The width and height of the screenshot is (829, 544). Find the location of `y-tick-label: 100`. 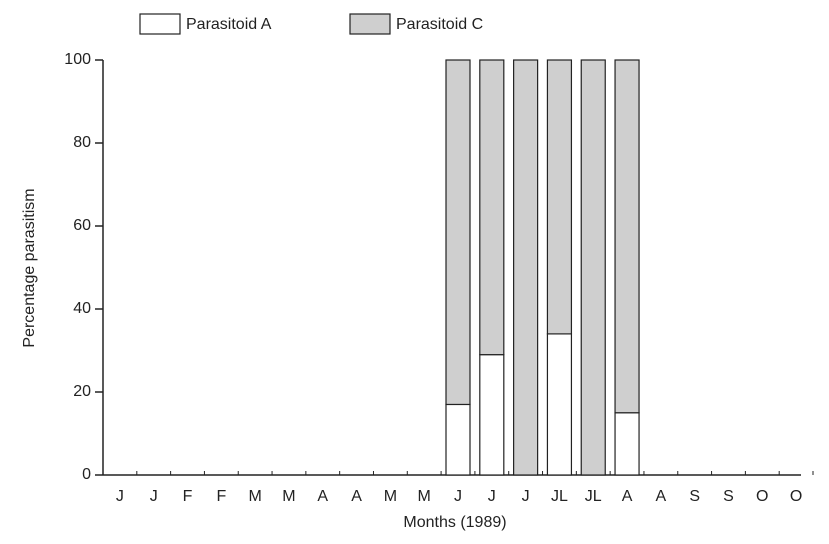

y-tick-label: 100 is located at coordinates (77, 59).